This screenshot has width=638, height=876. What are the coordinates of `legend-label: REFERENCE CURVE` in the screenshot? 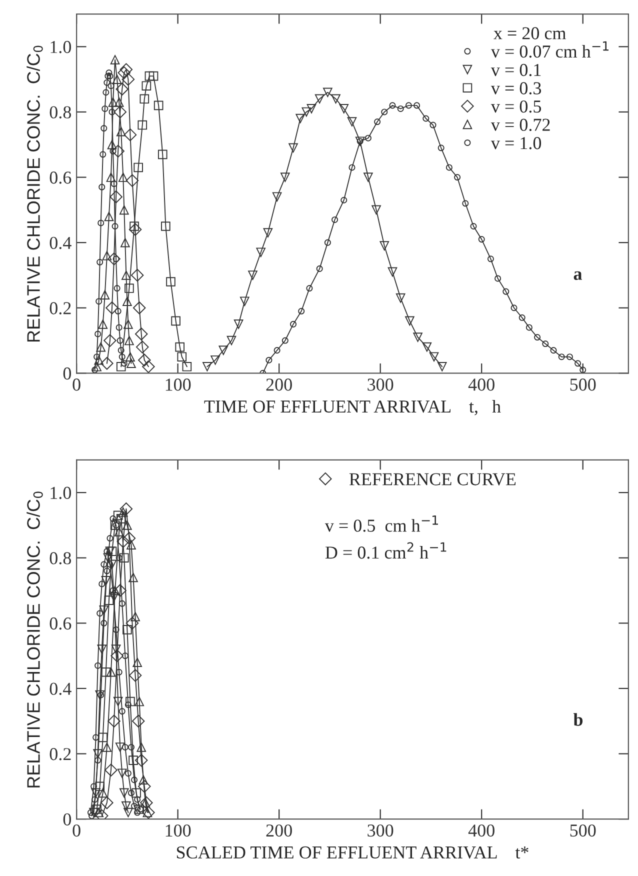 It's located at (432, 479).